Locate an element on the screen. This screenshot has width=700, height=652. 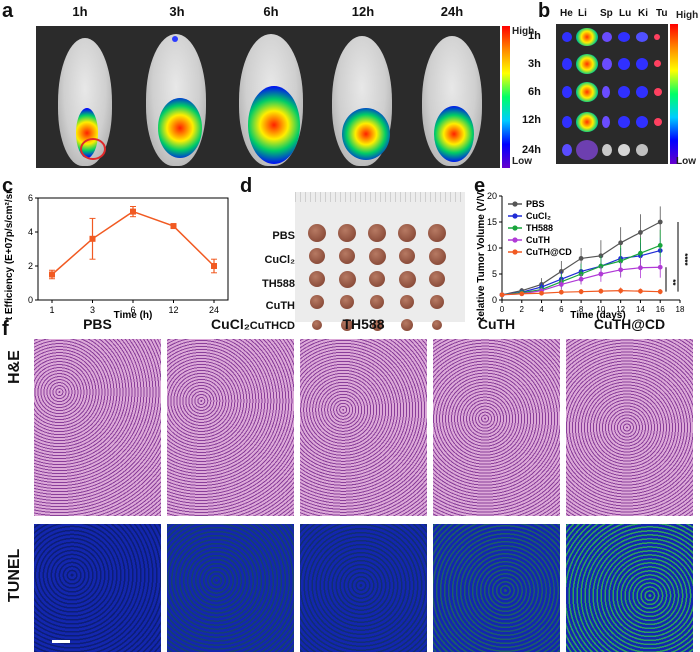
legend-label: PBS is located at coordinates (535, 204).